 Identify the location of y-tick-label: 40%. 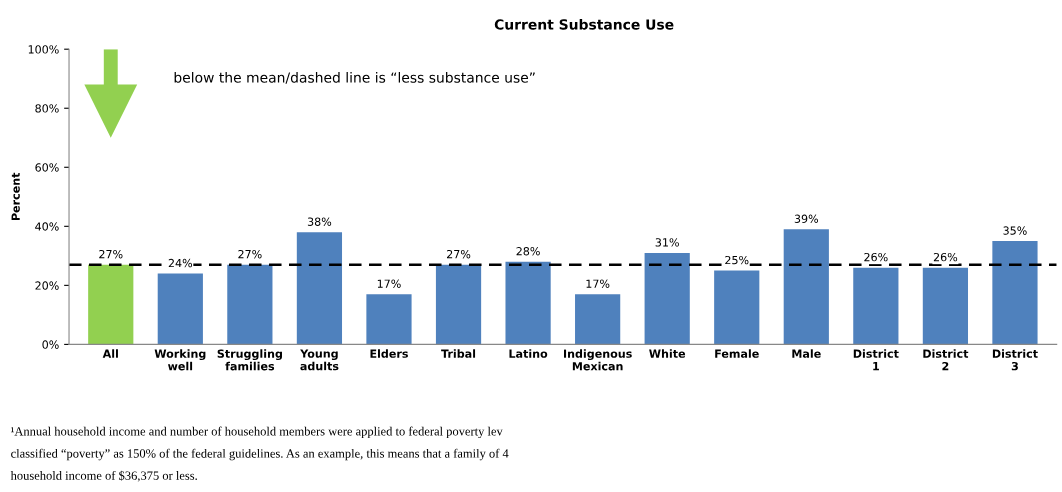
(47, 226).